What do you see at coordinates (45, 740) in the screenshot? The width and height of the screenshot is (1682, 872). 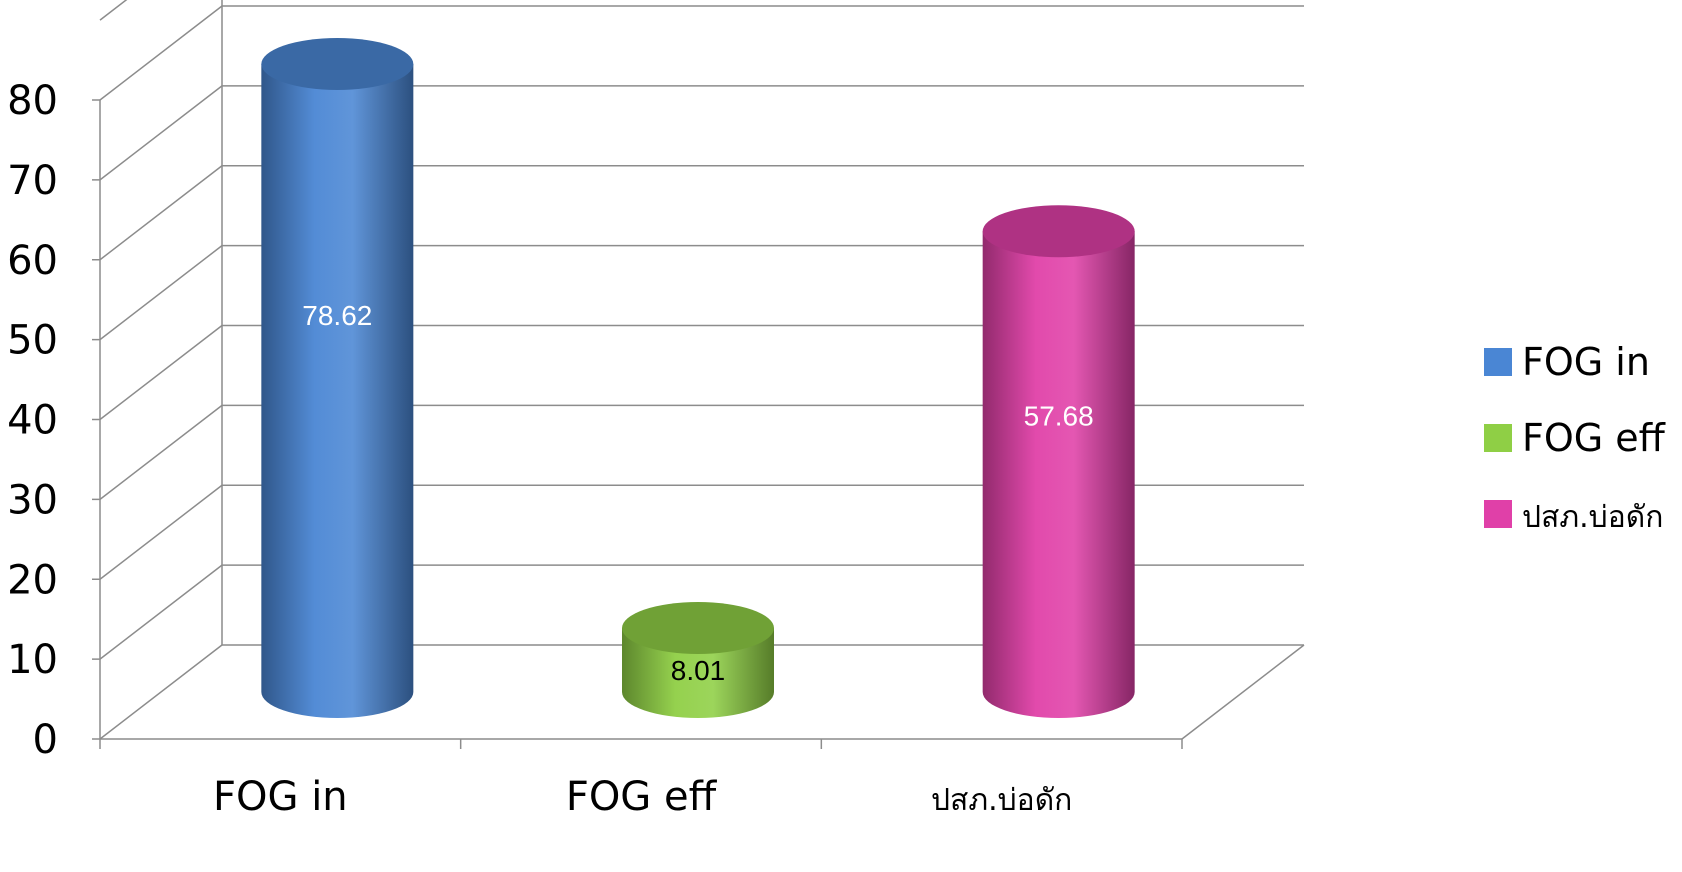 I see `y-tick-label: 0` at bounding box center [45, 740].